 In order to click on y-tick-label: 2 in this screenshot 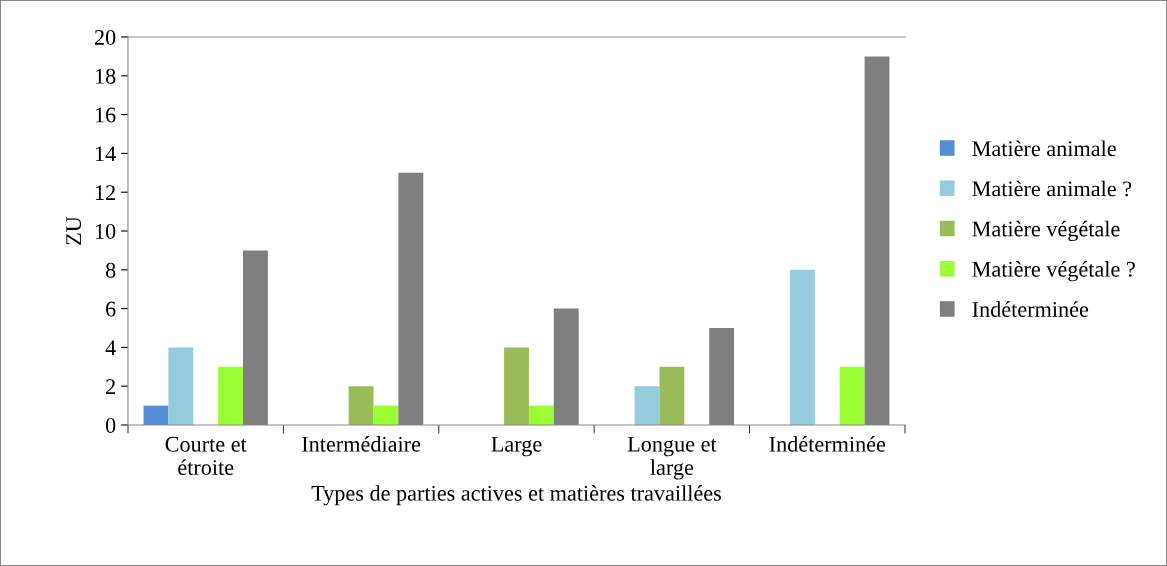, I will do `click(110, 386)`.